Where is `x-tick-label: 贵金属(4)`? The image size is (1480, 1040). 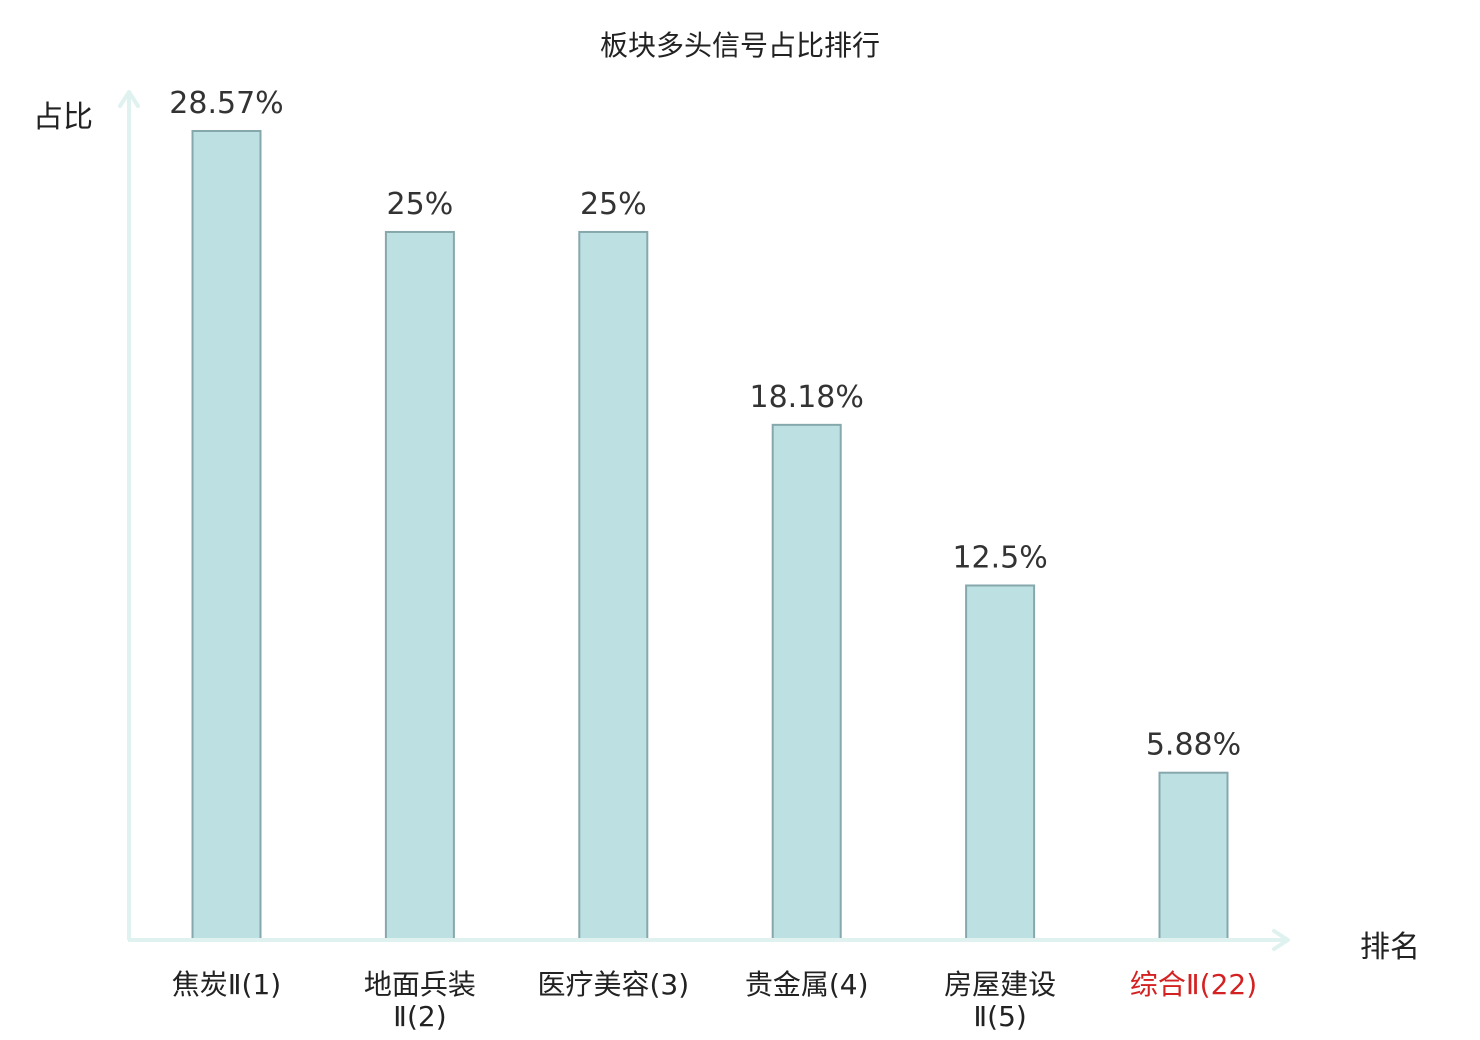 x-tick-label: 贵金属(4) is located at coordinates (807, 984).